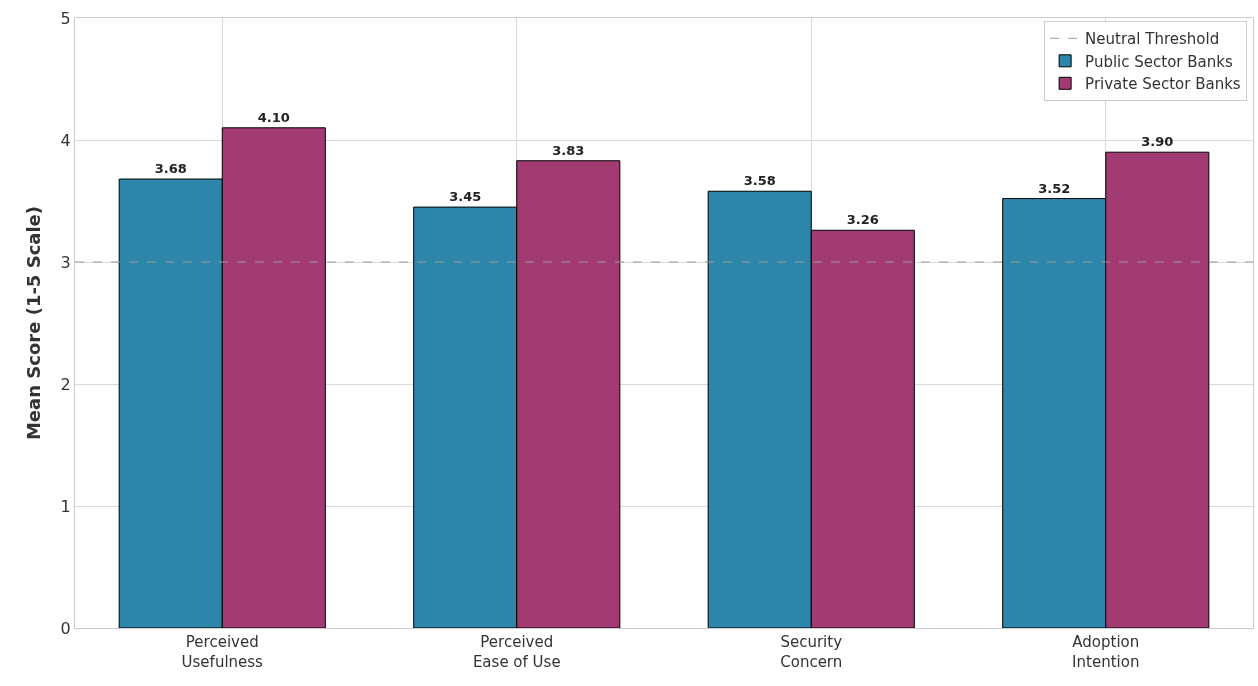  What do you see at coordinates (516, 652) in the screenshot?
I see `x-tick-label: Perceived Ease of Use` at bounding box center [516, 652].